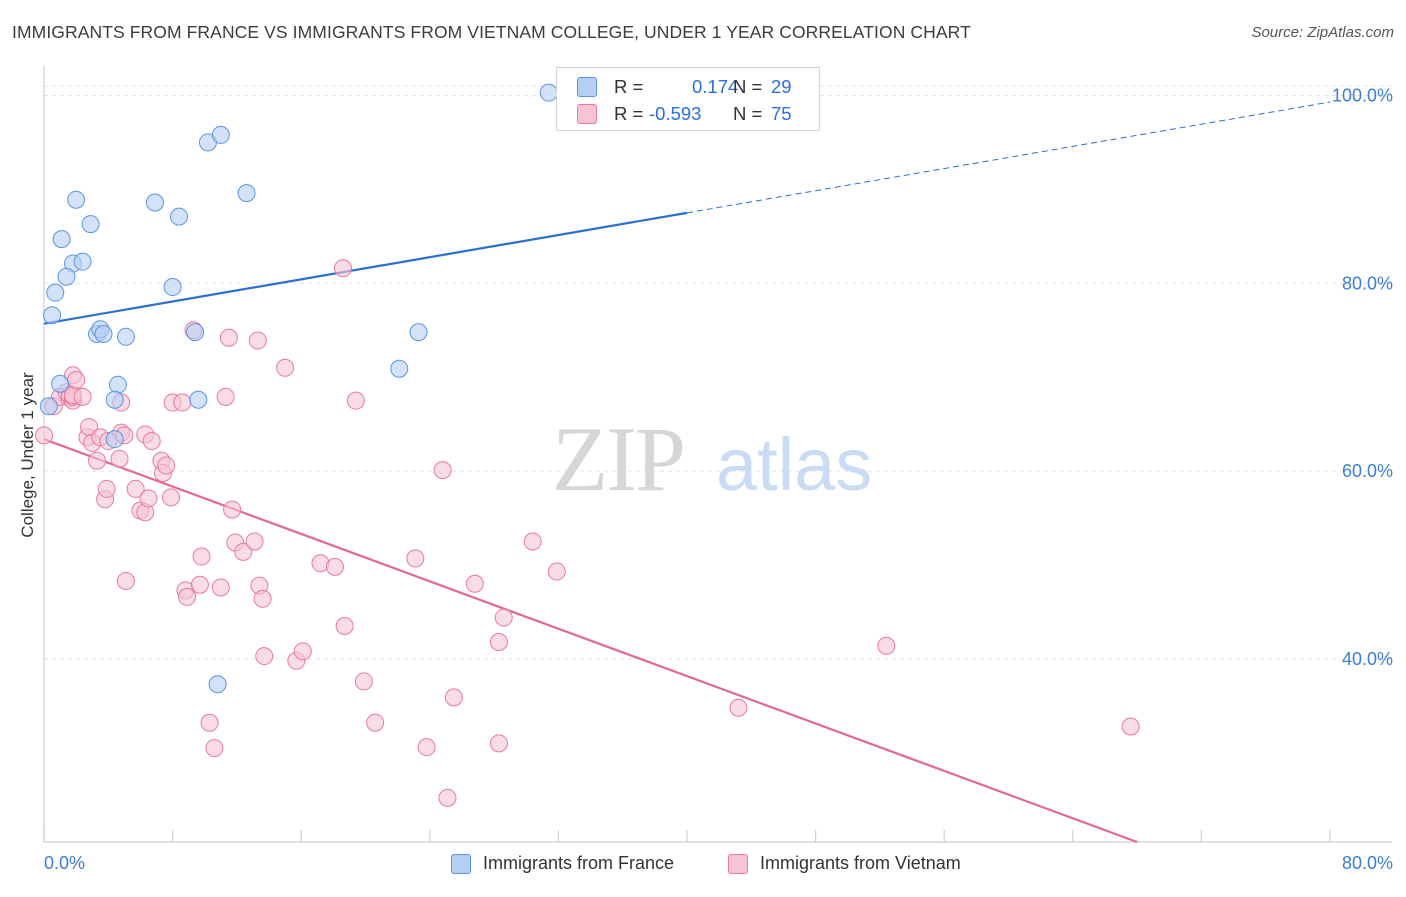 This screenshot has width=1406, height=897. I want to click on r-value: -0.593, so click(675, 113).